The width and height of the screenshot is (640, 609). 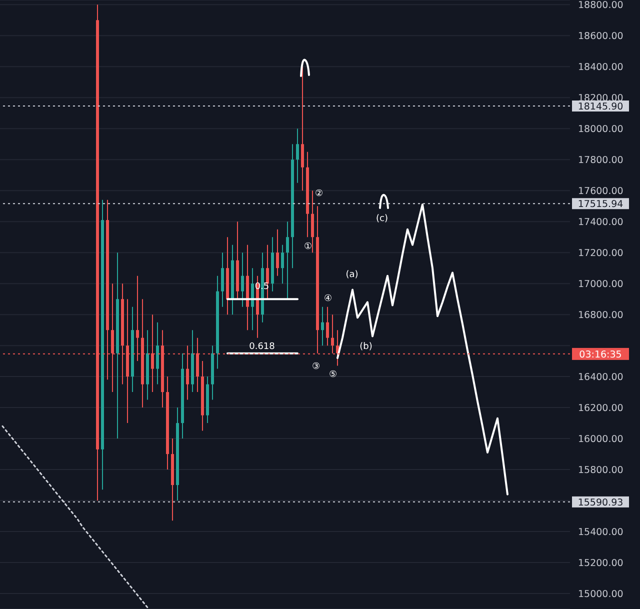 I want to click on y-tick-label: 17400.00, so click(x=601, y=222).